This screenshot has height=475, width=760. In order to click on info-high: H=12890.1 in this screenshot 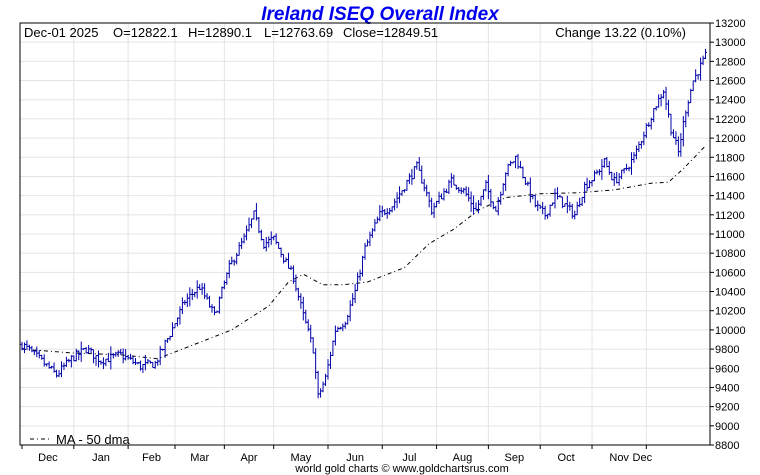, I will do `click(220, 32)`.